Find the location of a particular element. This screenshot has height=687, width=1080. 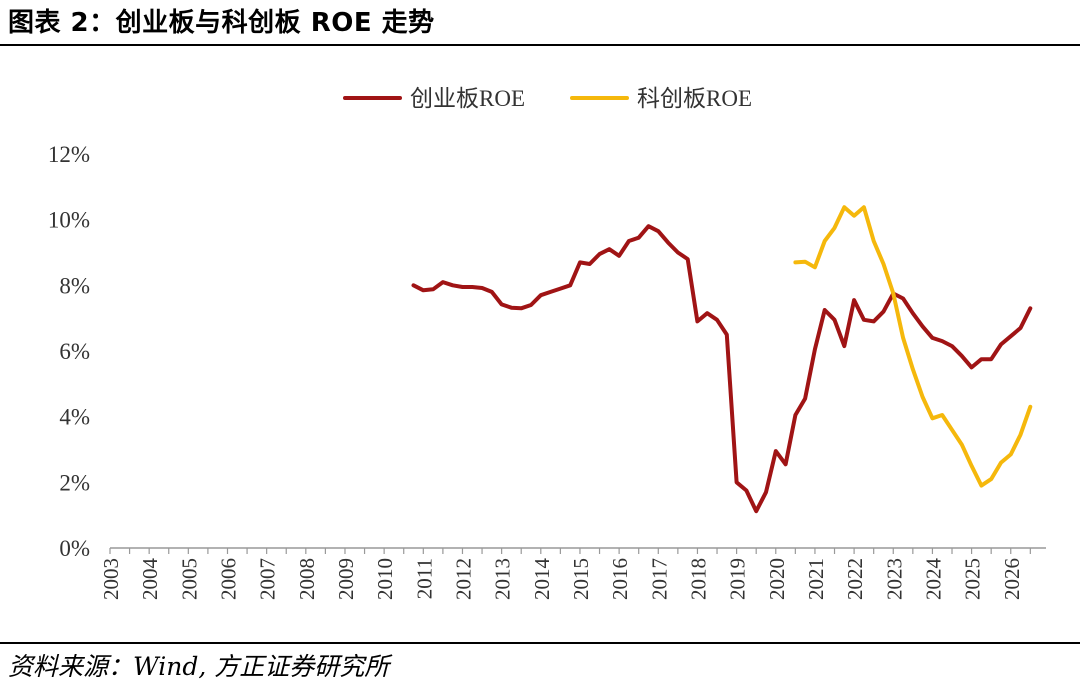

x-tick-label: 2015 is located at coordinates (581, 579).